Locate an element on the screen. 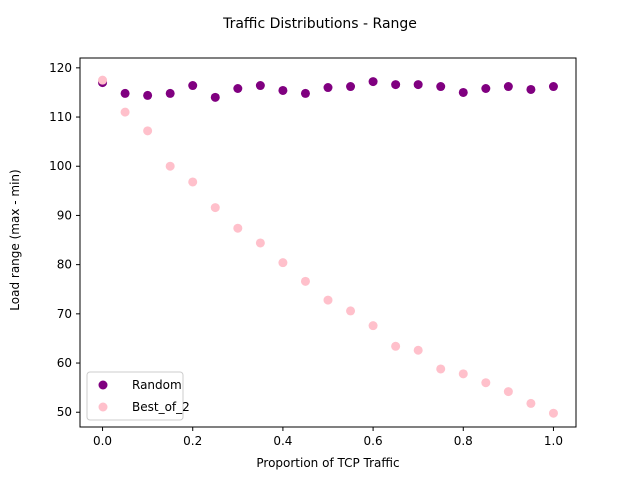 Image resolution: width=640 pixels, height=480 pixels. x-tick-label: 0.4 is located at coordinates (282, 441).